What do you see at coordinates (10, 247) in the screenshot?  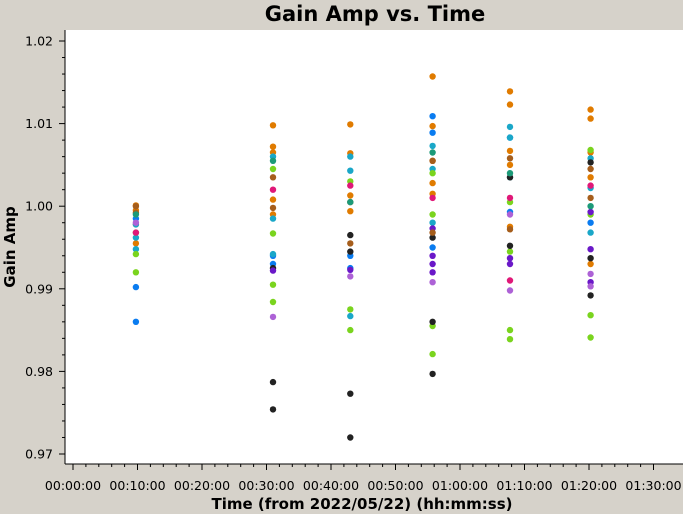 I see `y-axis-label: Gain Amp` at bounding box center [10, 247].